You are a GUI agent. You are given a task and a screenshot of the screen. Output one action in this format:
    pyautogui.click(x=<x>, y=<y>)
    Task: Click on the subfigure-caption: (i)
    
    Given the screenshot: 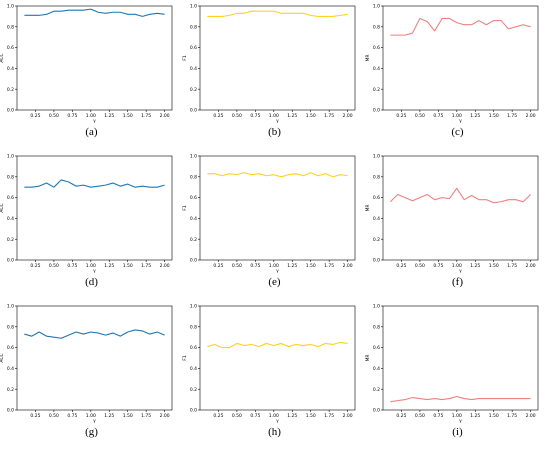 What is the action you would take?
    pyautogui.click(x=457, y=432)
    